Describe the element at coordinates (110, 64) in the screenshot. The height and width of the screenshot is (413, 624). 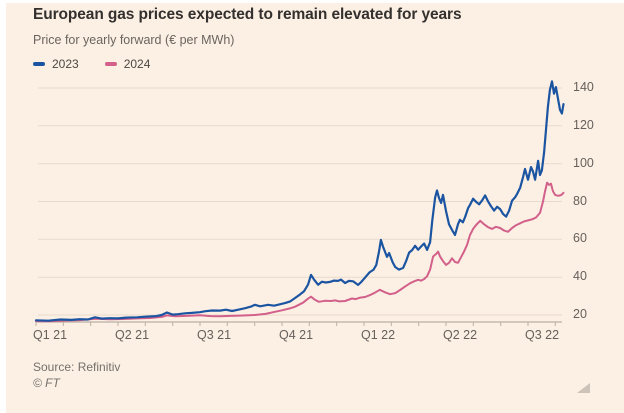
I see `legend-swatch-2024` at that location.